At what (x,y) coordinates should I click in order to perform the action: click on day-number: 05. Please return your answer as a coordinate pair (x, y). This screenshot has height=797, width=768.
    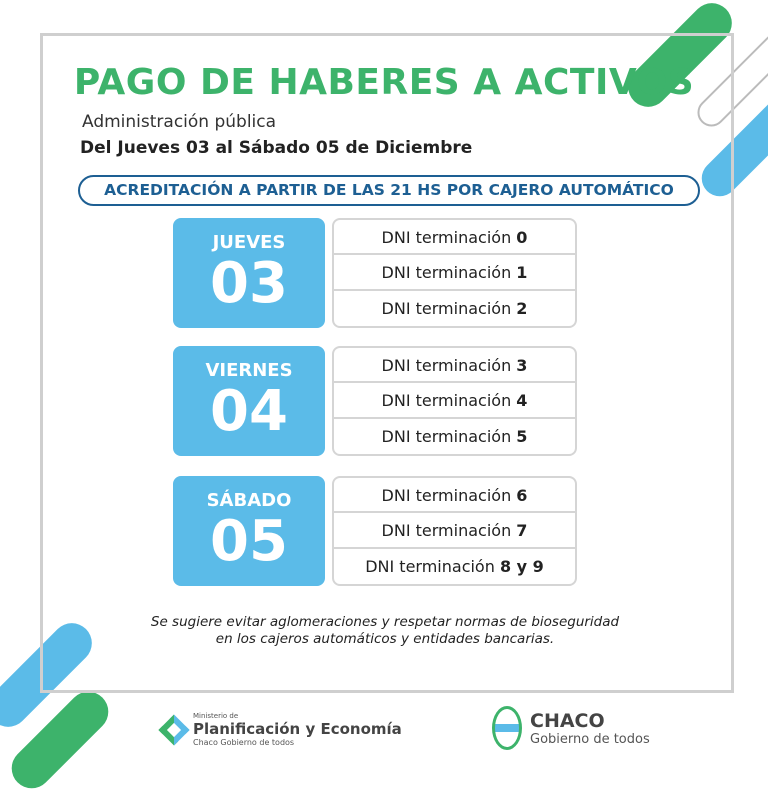
    Looking at the image, I should click on (249, 541).